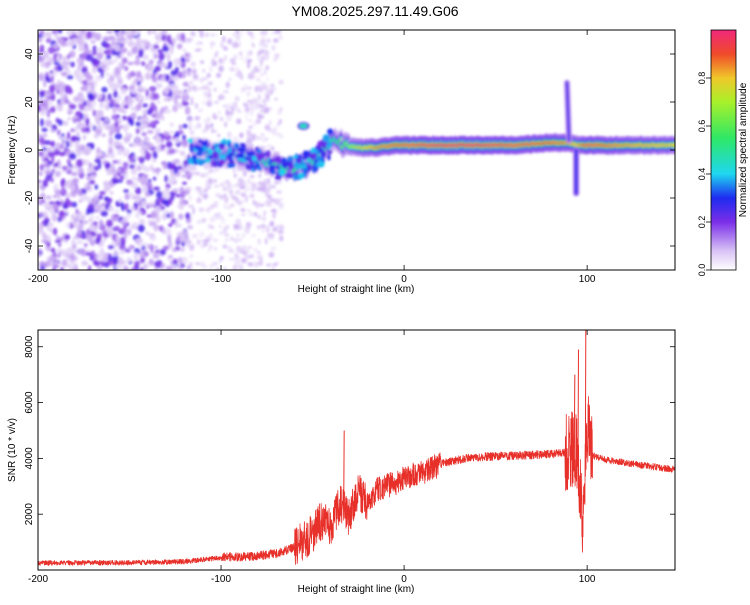 This screenshot has width=750, height=605. What do you see at coordinates (29, 197) in the screenshot?
I see `spectrogram-y-tick-label: -20` at bounding box center [29, 197].